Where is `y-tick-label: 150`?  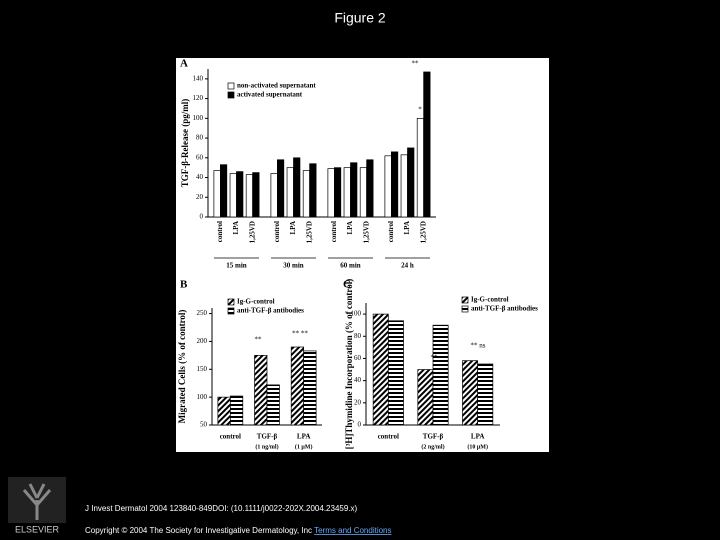
y-tick-label: 150 is located at coordinates (202, 369).